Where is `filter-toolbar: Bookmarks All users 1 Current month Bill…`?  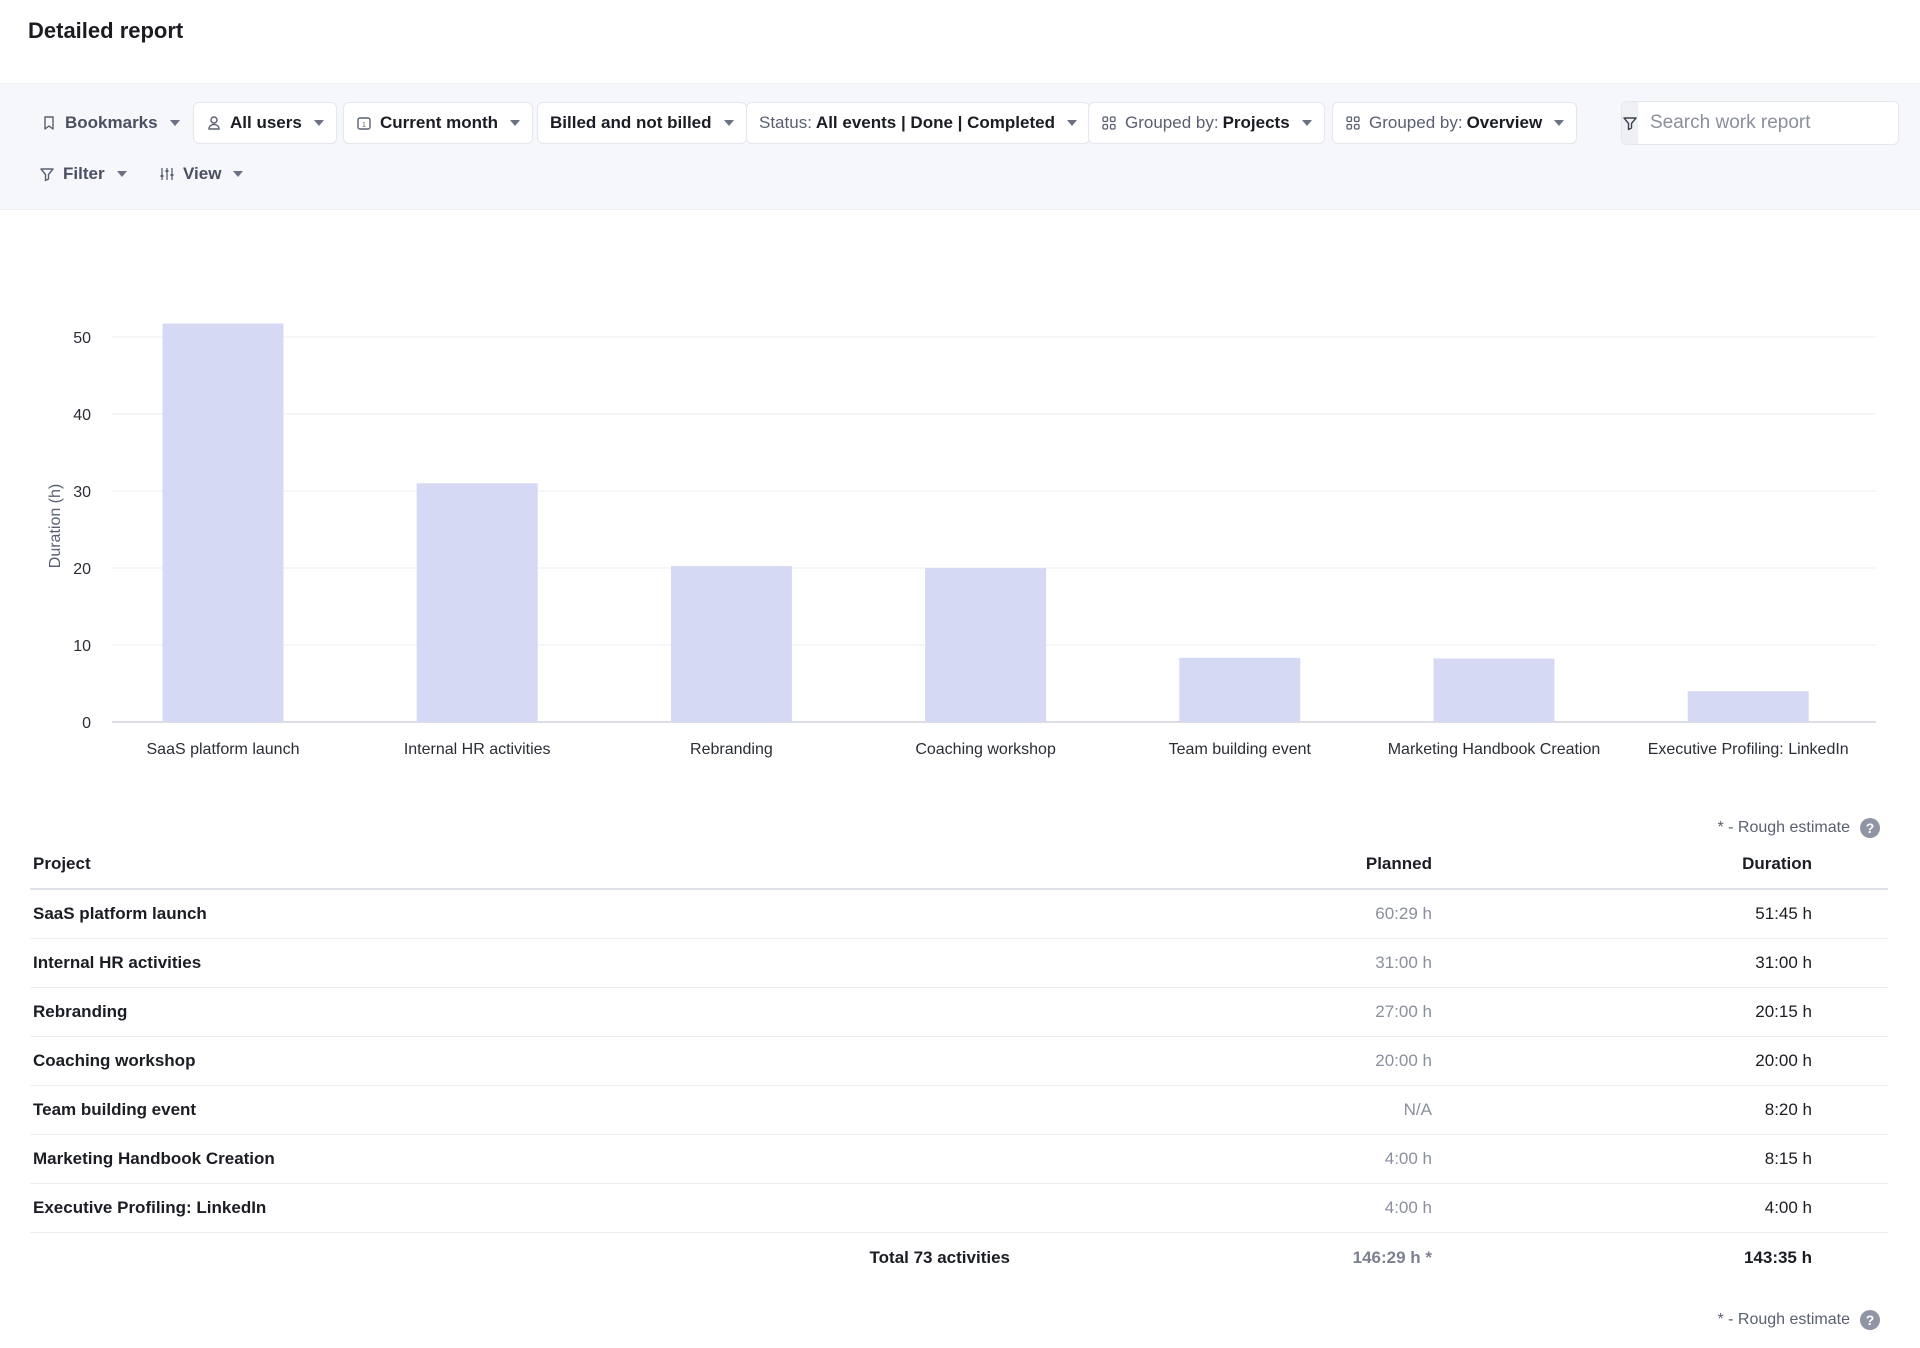
filter-toolbar: Bookmarks All users 1 Current month Bill… is located at coordinates (960, 146).